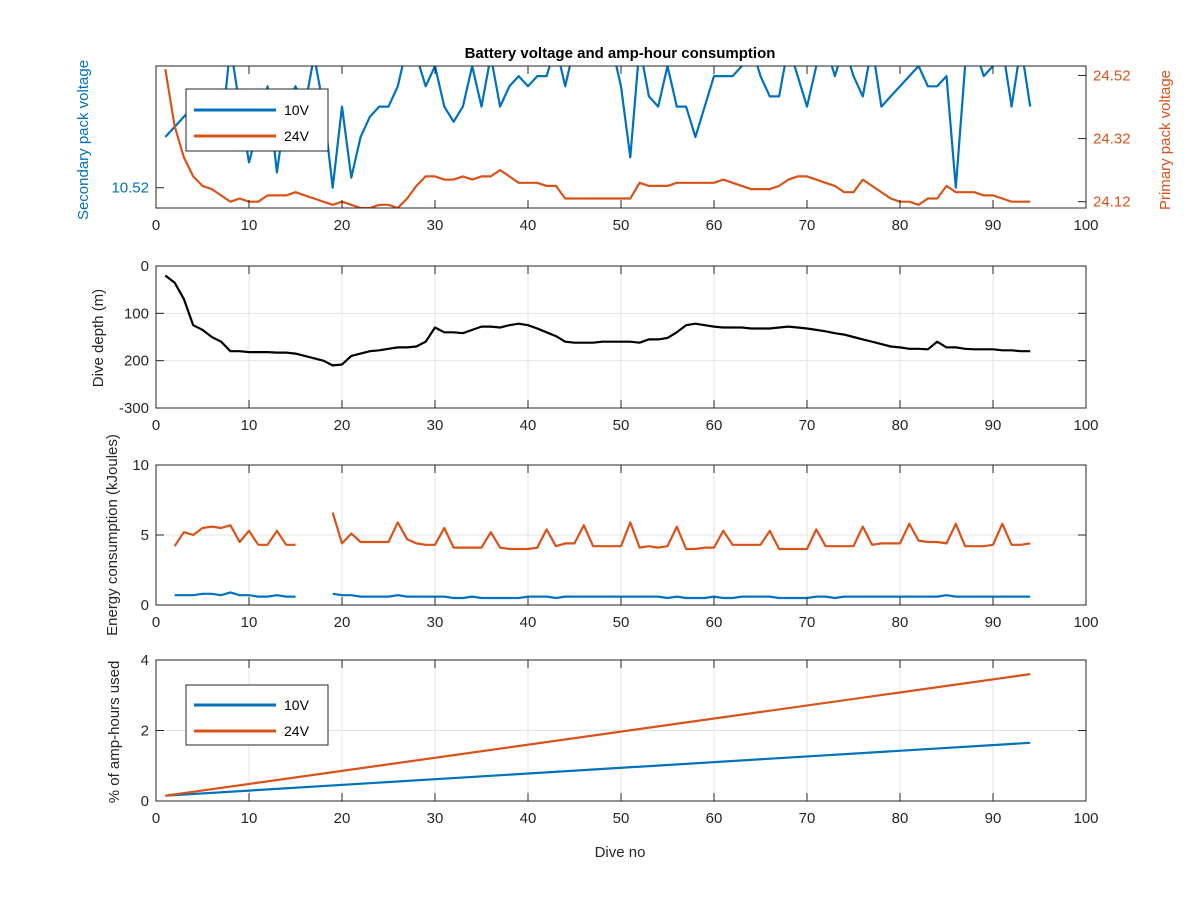  What do you see at coordinates (1112, 75) in the screenshot?
I see `y-right-tick-label: 24.52` at bounding box center [1112, 75].